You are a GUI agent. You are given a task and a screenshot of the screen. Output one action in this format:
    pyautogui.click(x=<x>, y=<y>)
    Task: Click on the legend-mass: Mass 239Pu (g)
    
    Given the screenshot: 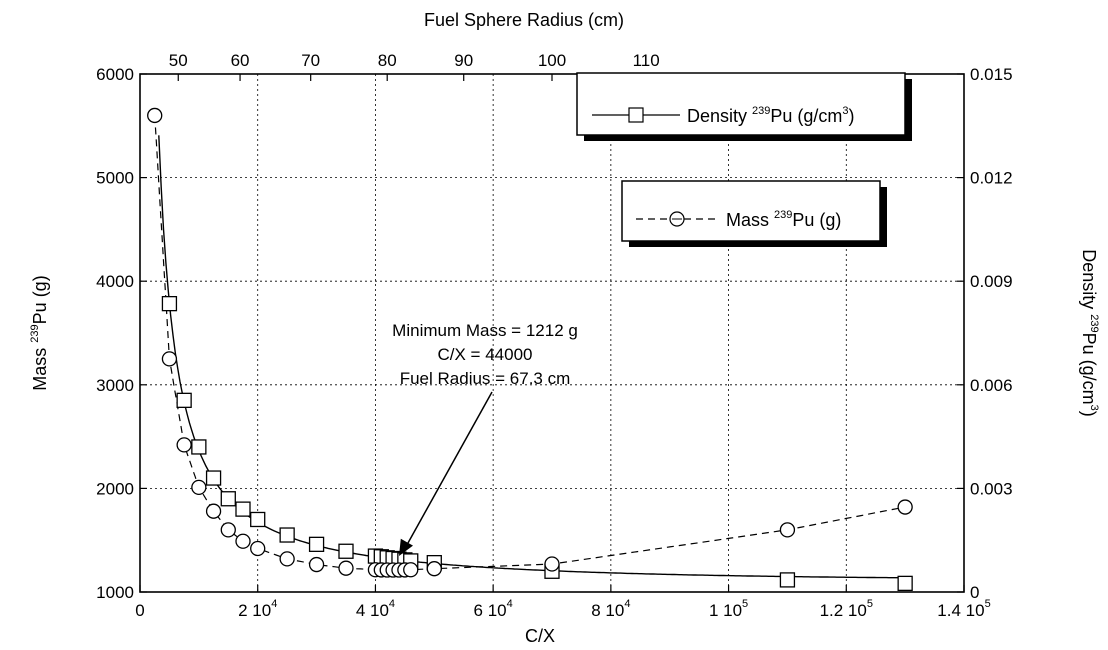 What is the action you would take?
    pyautogui.click(x=754, y=213)
    